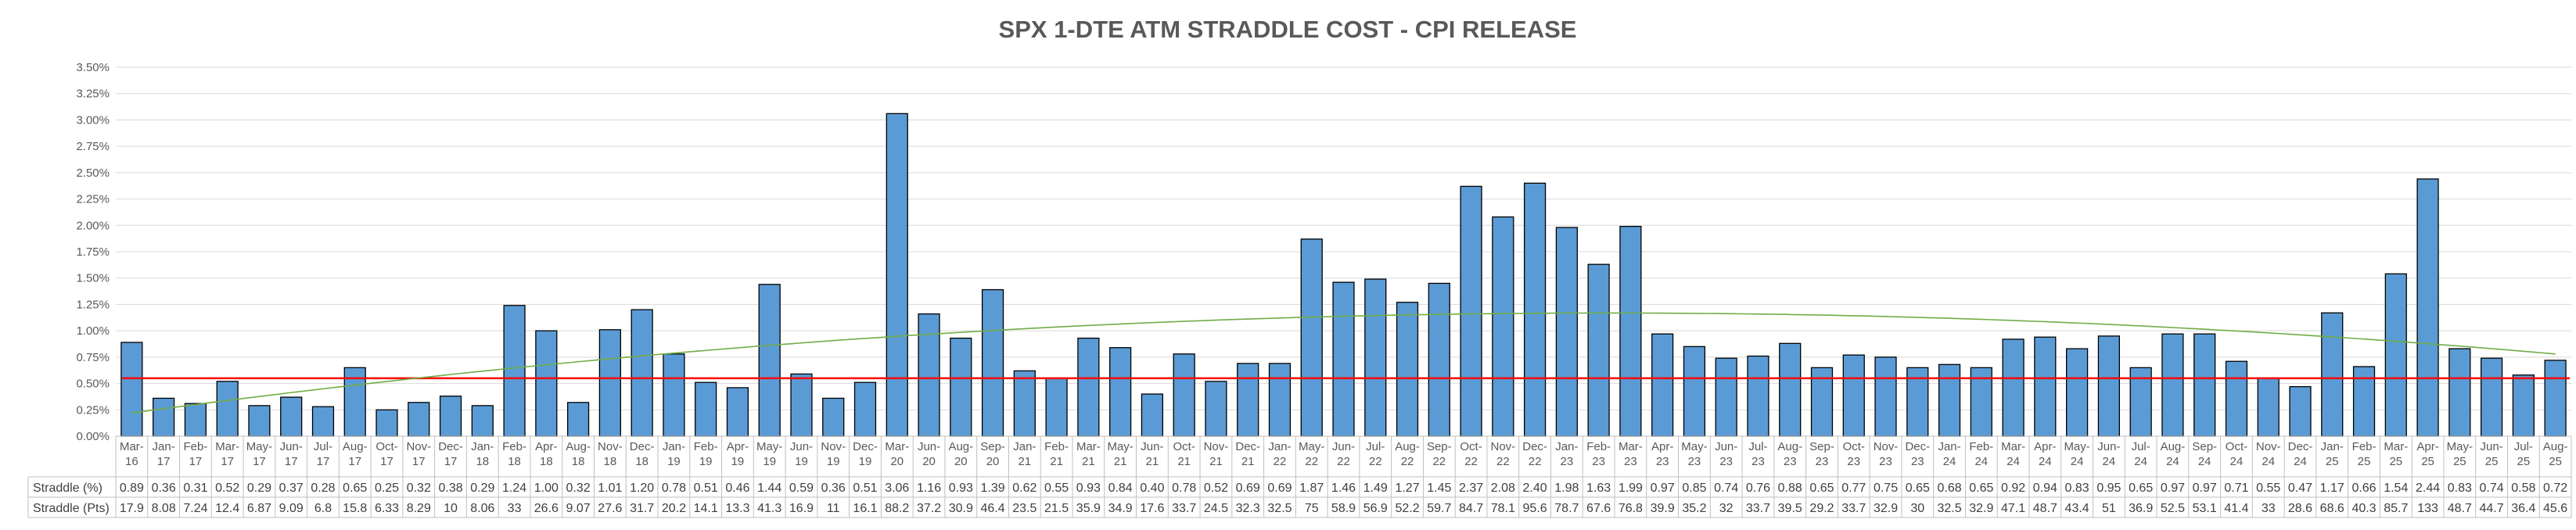 The image size is (2576, 530). Describe the element at coordinates (2236, 508) in the screenshot. I see `table-cell: 41.4` at that location.